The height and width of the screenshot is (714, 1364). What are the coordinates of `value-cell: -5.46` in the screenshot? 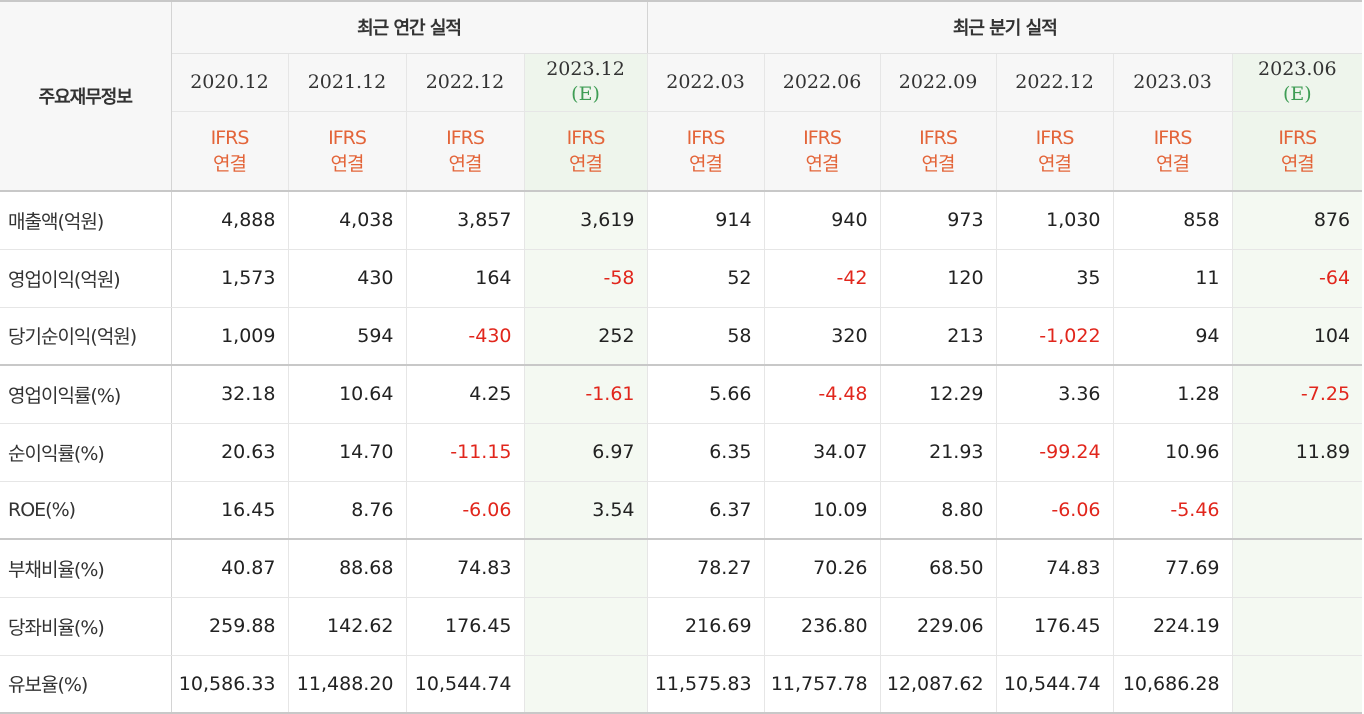 It's located at (1173, 510).